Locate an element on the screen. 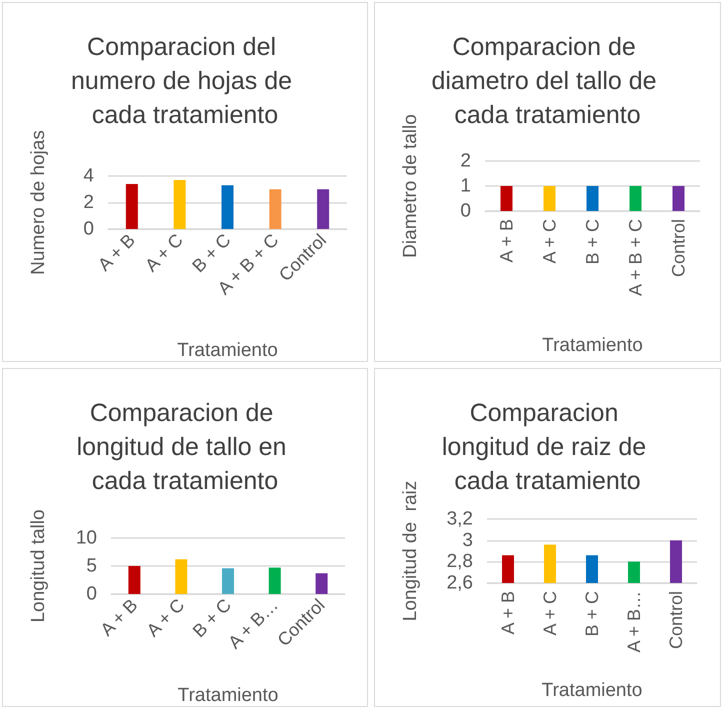 Image resolution: width=723 pixels, height=709 pixels. chart-title: Comparacion de longitud de tallo en cada tratamiento is located at coordinates (185, 447).